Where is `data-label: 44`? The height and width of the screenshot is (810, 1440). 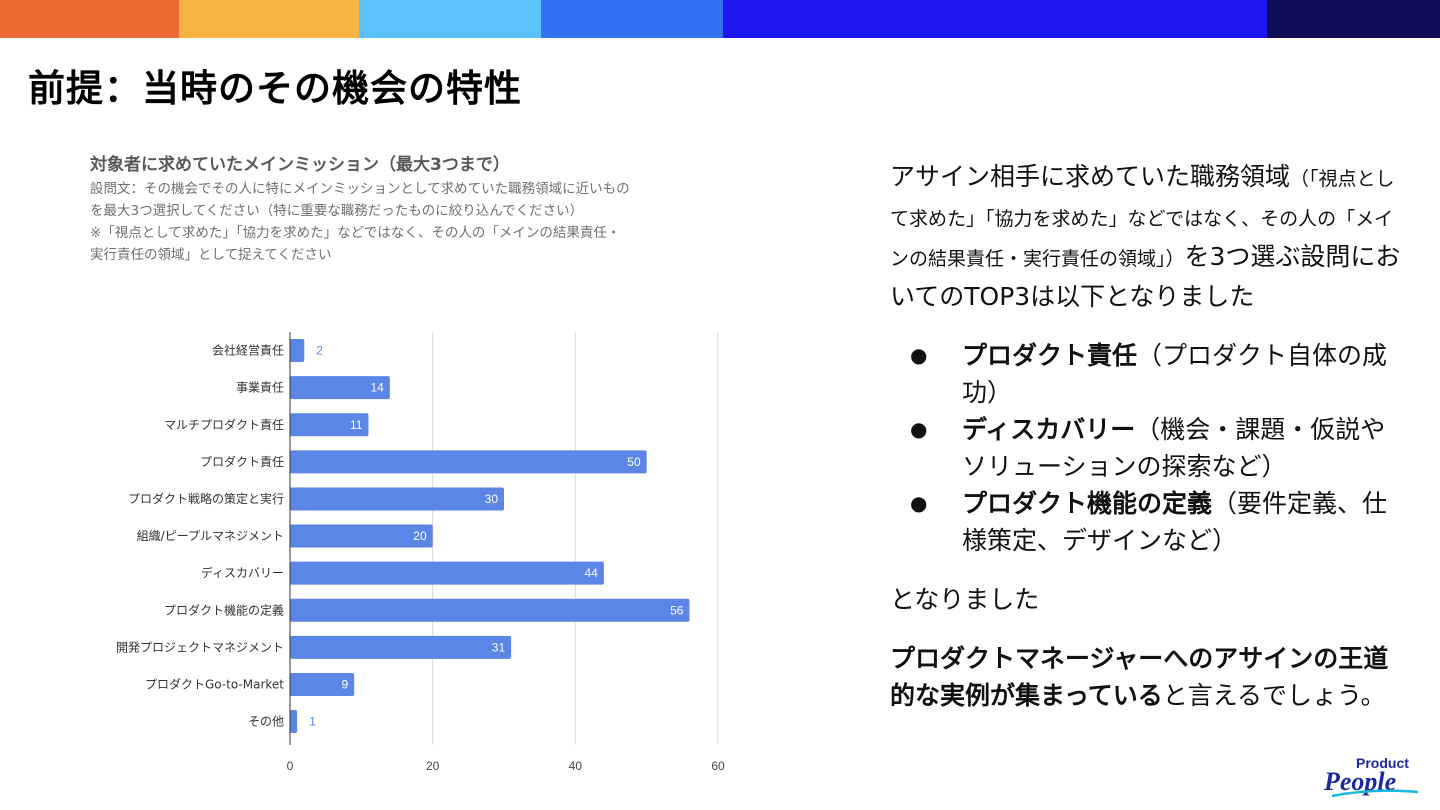 data-label: 44 is located at coordinates (592, 573).